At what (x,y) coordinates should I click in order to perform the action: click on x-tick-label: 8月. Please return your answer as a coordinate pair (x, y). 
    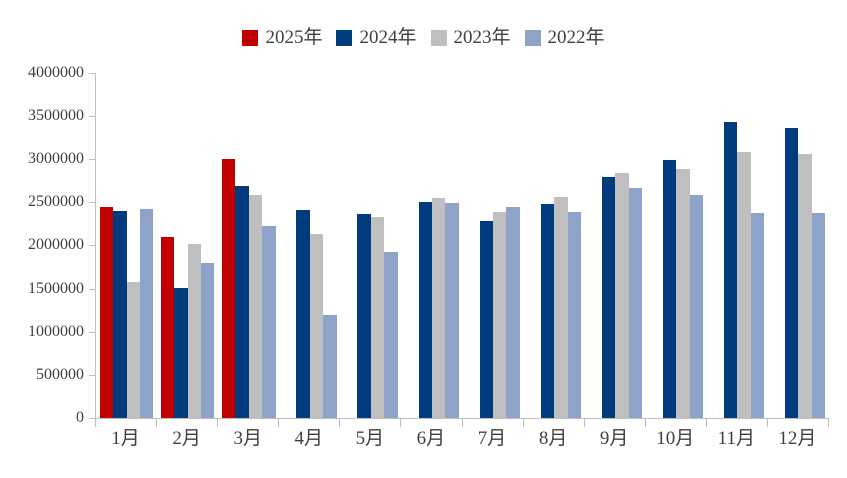
    Looking at the image, I should click on (553, 438).